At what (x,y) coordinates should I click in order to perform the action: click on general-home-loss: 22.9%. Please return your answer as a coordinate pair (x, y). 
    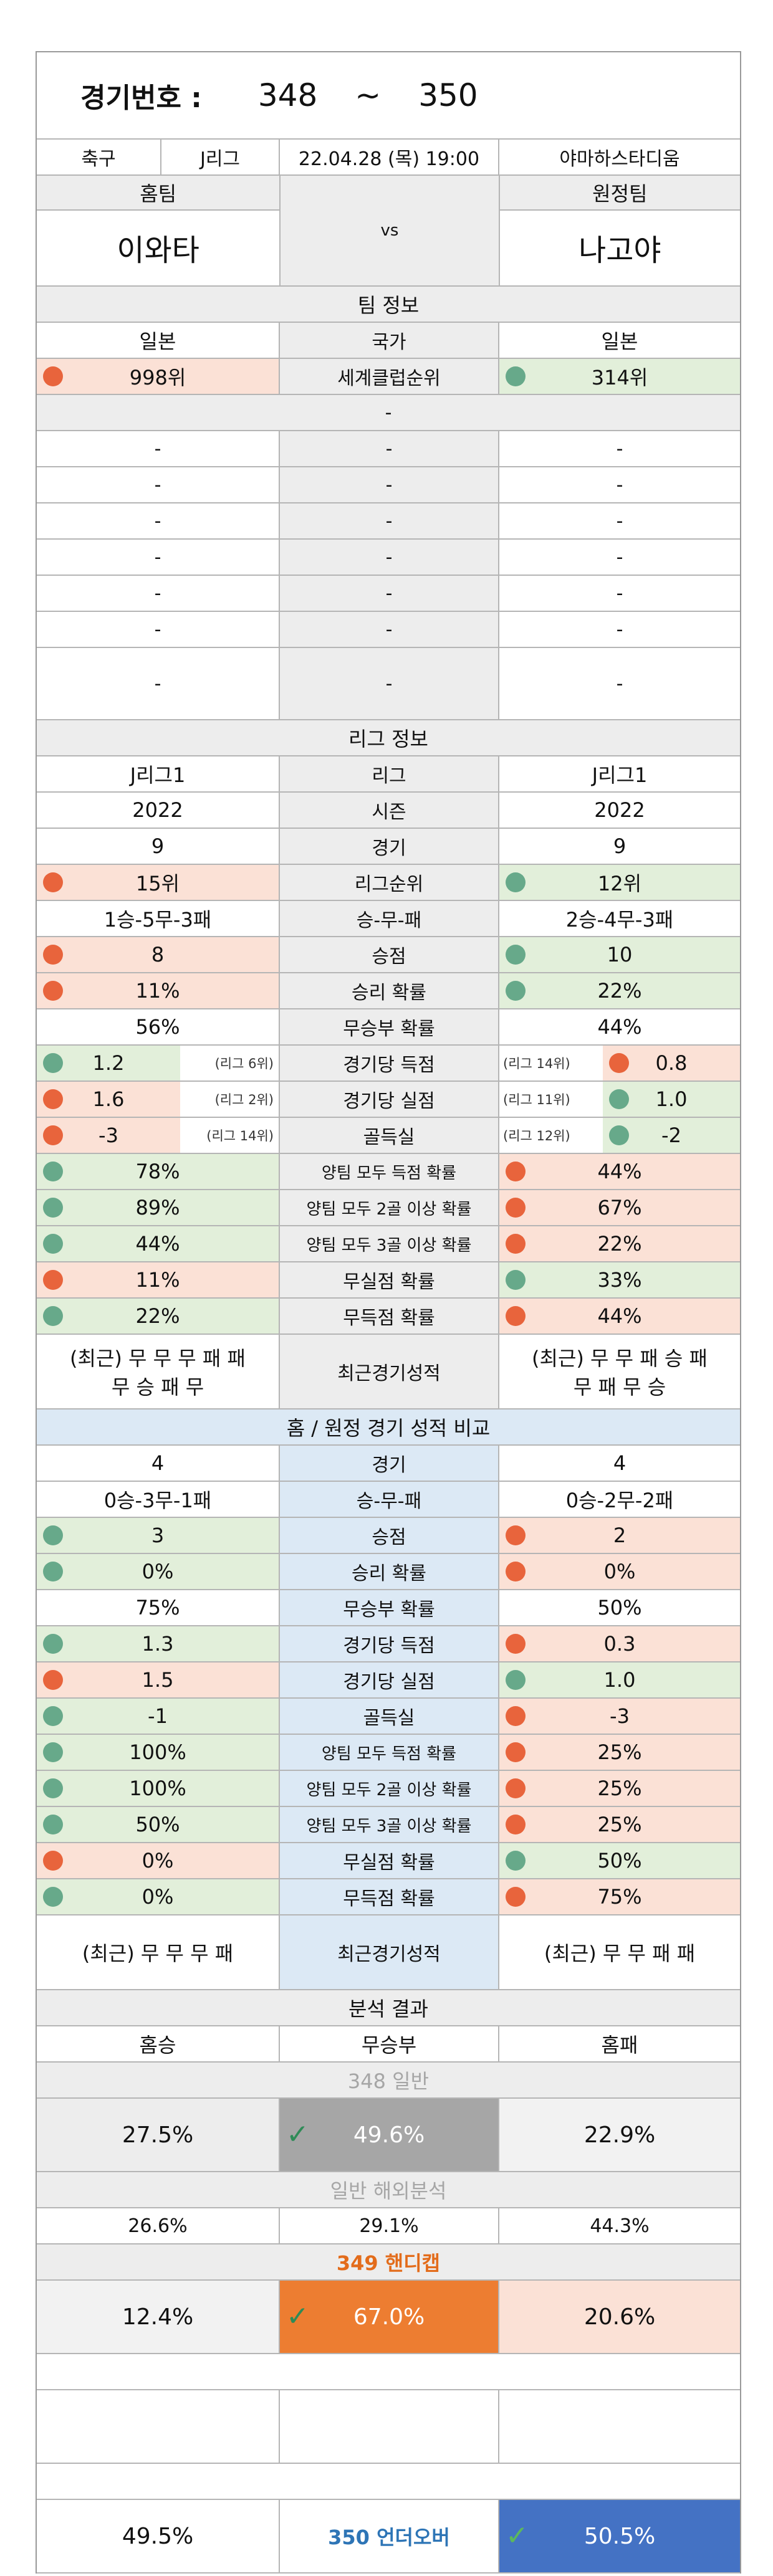
    Looking at the image, I should click on (619, 2135).